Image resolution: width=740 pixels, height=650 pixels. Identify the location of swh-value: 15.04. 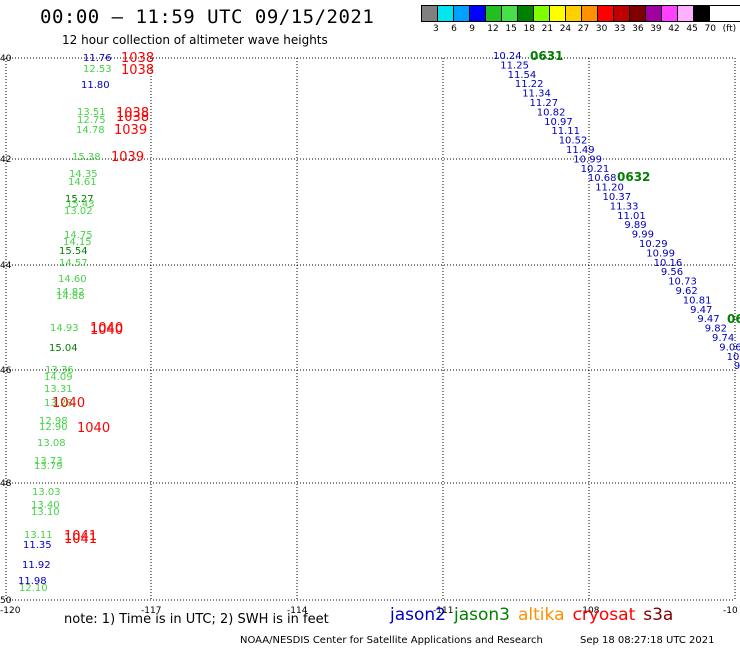
(63, 348).